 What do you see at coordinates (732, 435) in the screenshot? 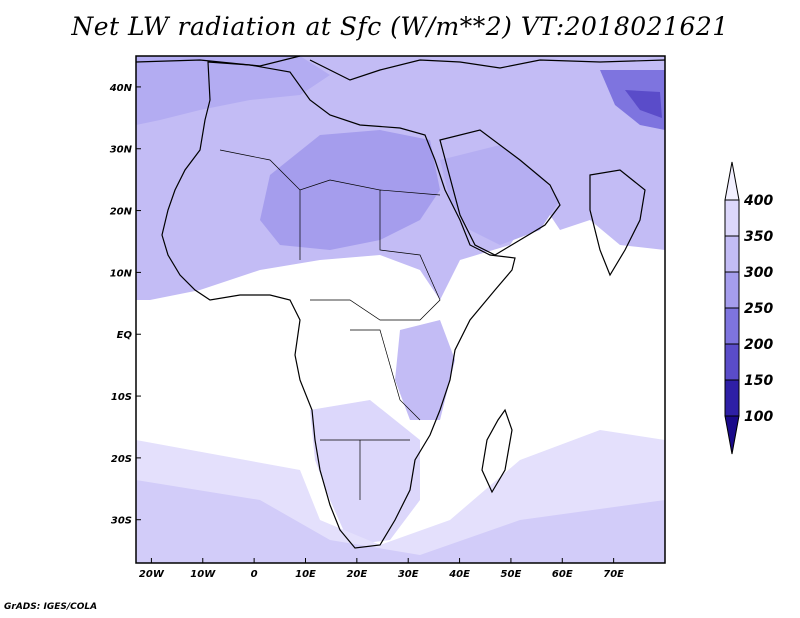
I see `colorbar-bottom-arrow` at bounding box center [732, 435].